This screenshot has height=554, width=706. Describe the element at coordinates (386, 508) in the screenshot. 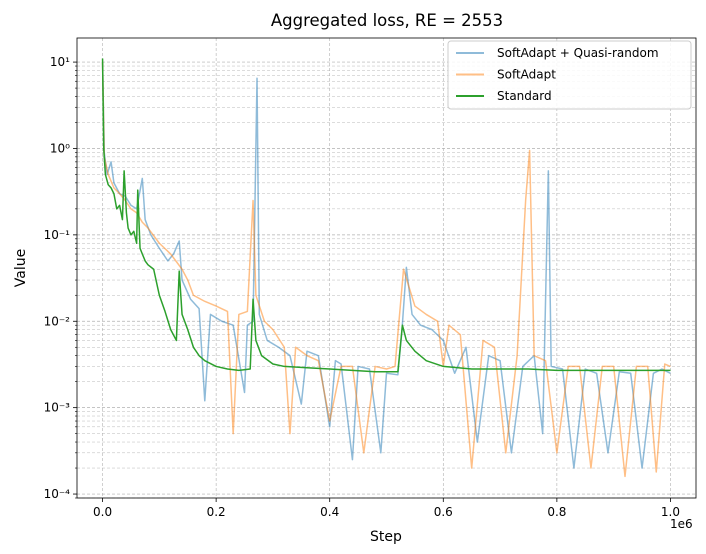

I see `x-axis-ticks: 0.0 0.2 0.4 0.6 0.8 1.0` at that location.